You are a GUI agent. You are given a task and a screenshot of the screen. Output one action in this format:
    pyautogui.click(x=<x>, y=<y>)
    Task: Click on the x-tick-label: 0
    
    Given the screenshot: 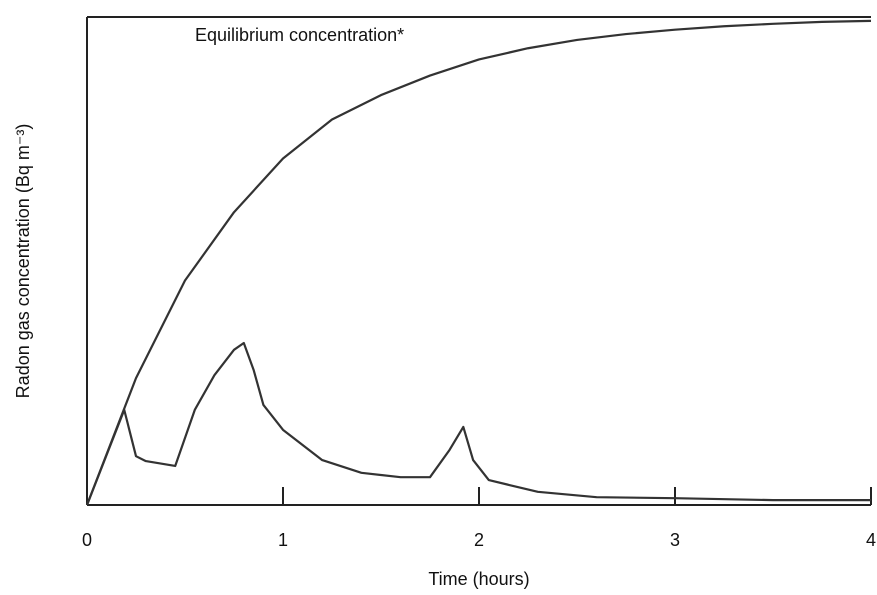 What is the action you would take?
    pyautogui.click(x=87, y=540)
    